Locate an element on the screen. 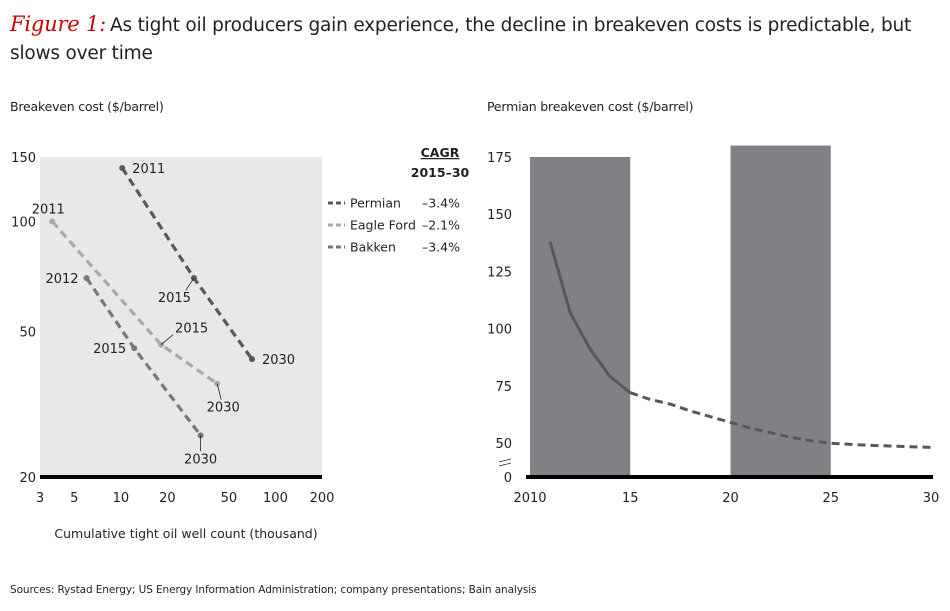 This screenshot has height=611, width=950. right-chart-ylabel: Permian breakeven cost ($/barrel) is located at coordinates (590, 106).